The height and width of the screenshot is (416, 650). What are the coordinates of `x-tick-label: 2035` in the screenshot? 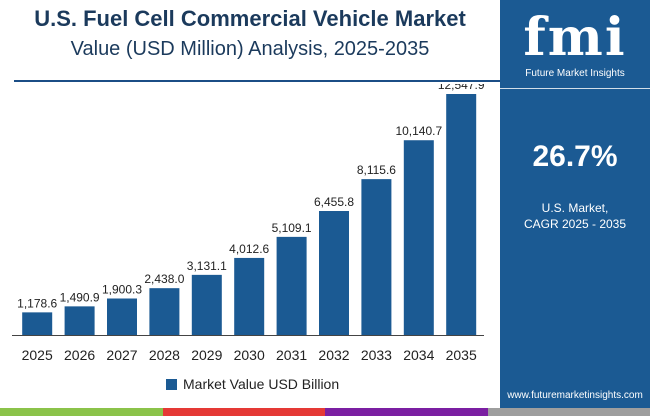 It's located at (461, 355).